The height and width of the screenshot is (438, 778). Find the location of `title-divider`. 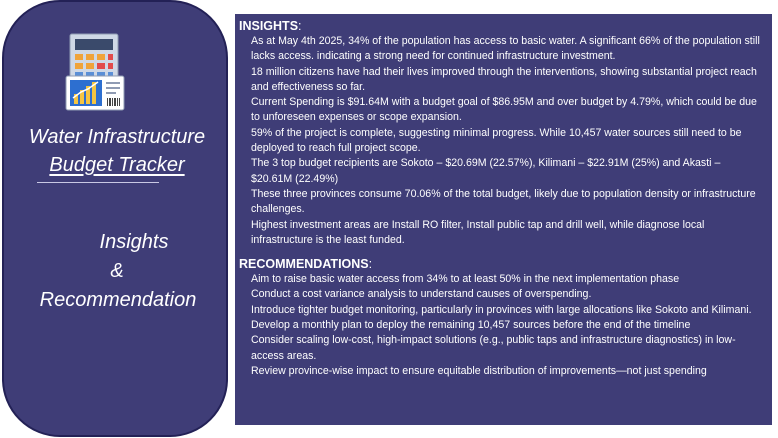

title-divider is located at coordinates (98, 182).